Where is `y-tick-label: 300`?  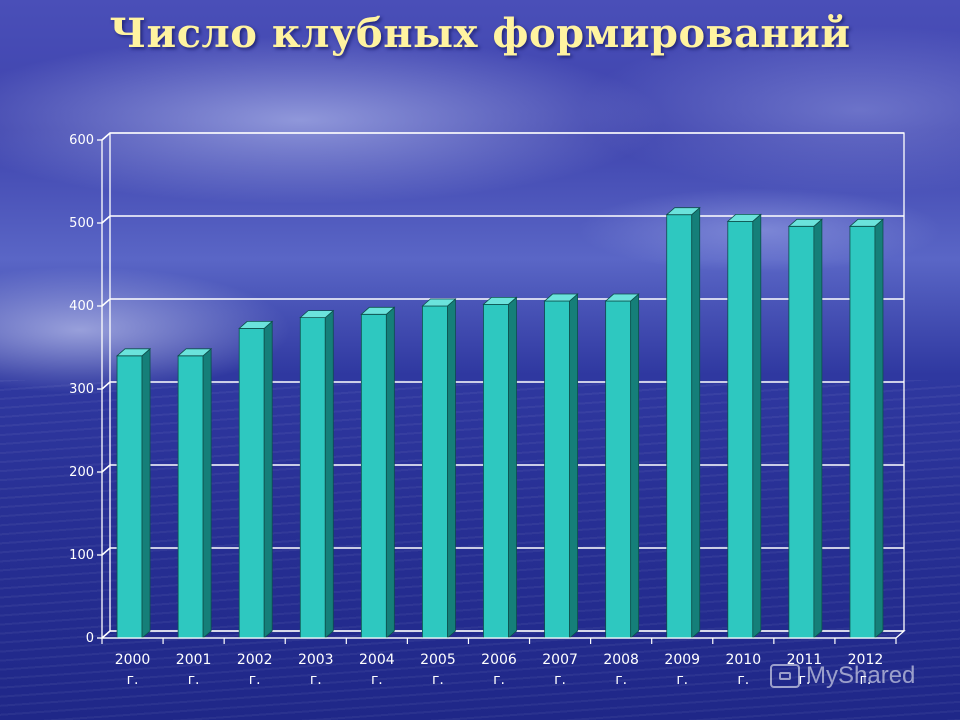
y-tick-label: 300 is located at coordinates (81, 389).